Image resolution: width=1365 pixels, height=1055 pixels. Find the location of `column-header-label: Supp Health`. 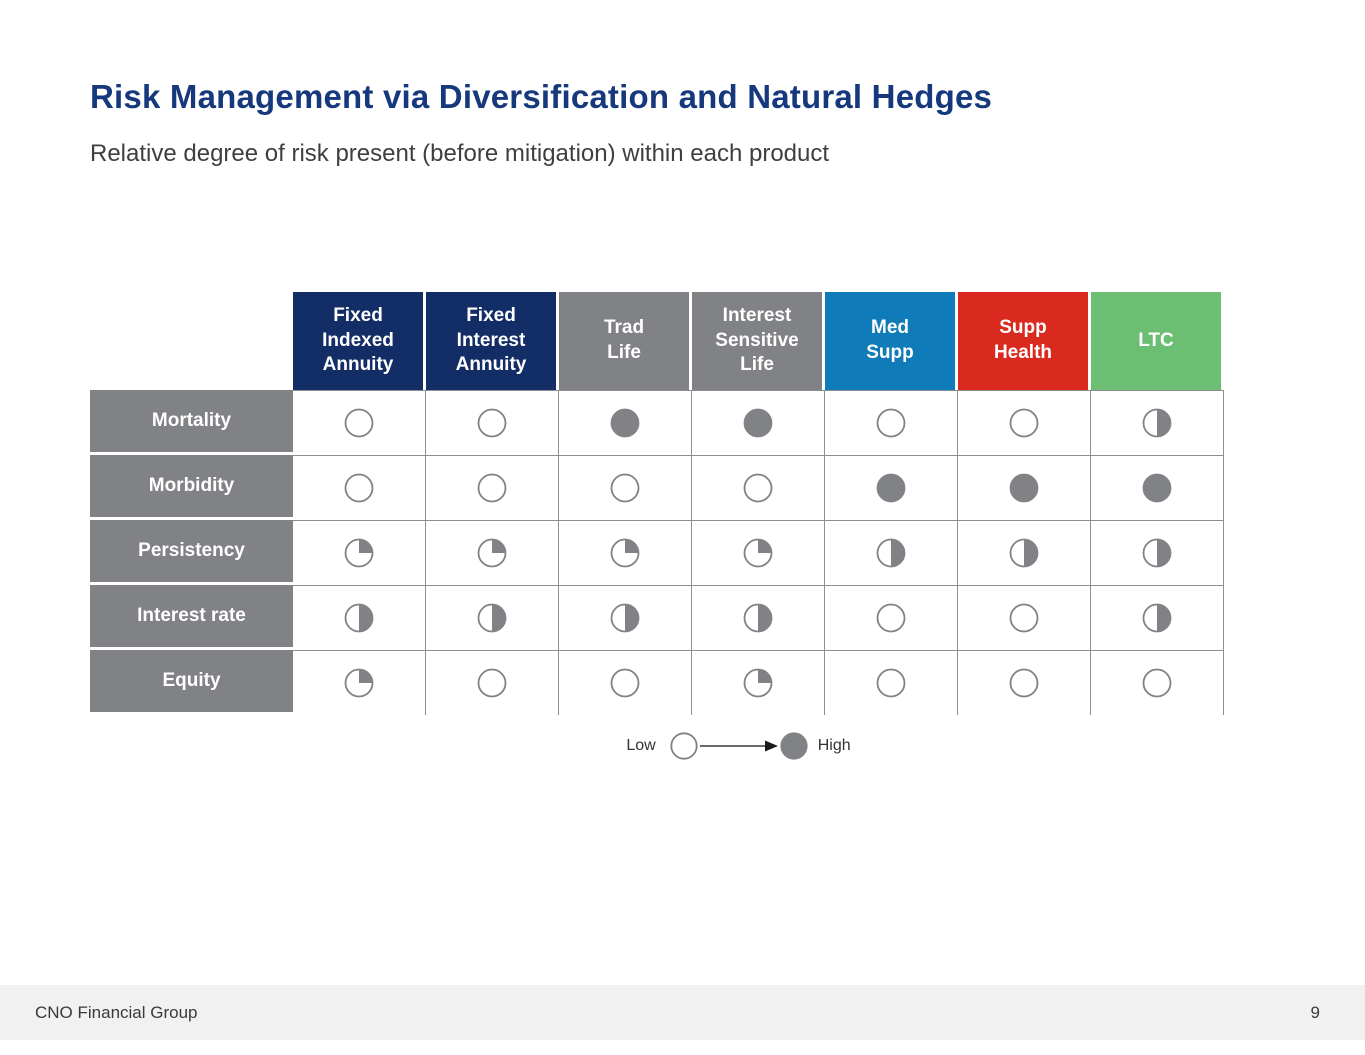

column-header-label: Supp Health is located at coordinates (1023, 341).